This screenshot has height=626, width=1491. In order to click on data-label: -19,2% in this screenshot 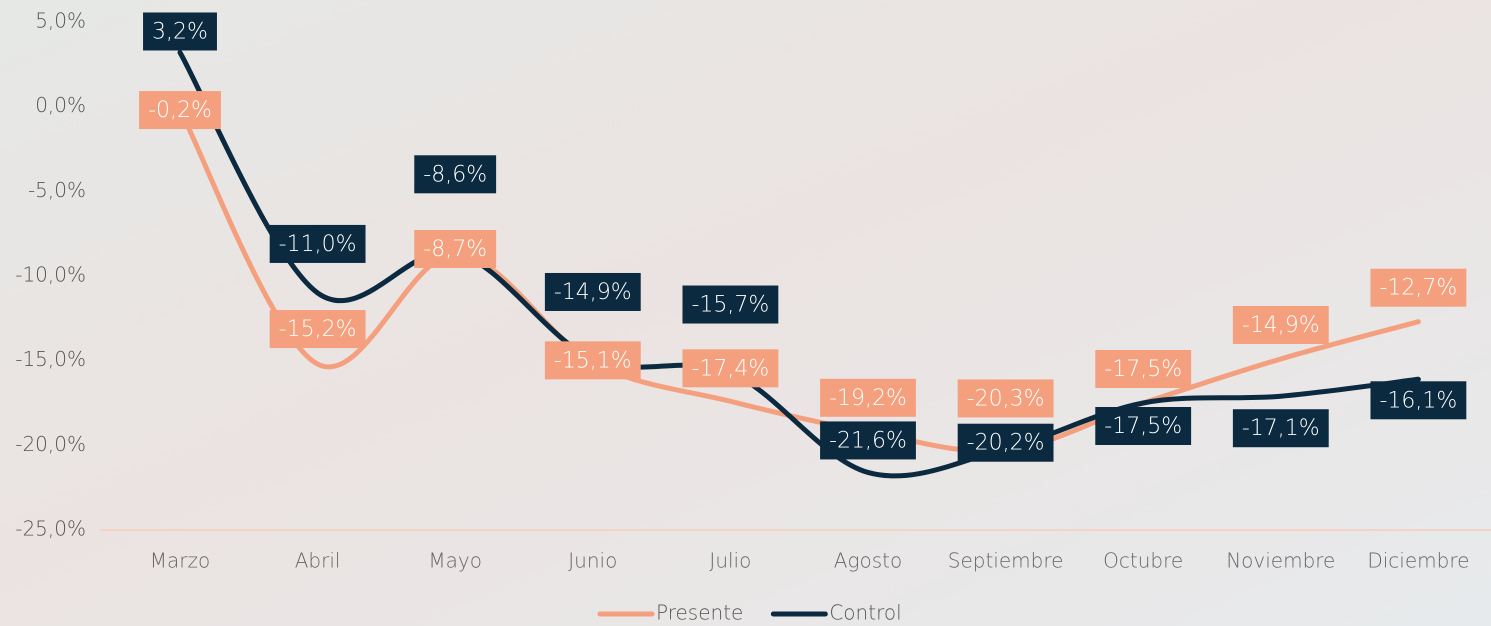, I will do `click(868, 398)`.